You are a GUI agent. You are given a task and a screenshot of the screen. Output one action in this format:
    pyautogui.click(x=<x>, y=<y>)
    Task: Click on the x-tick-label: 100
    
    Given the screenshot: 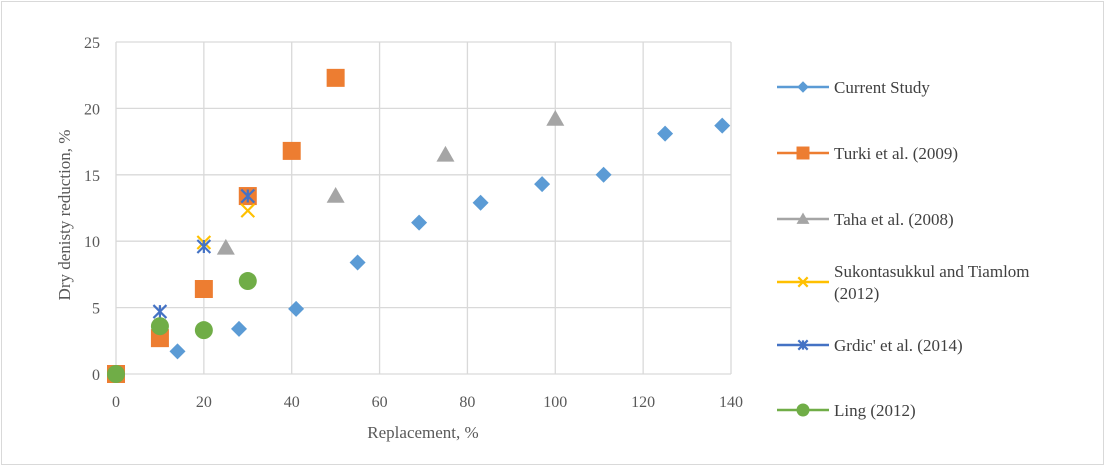 What is the action you would take?
    pyautogui.click(x=555, y=402)
    